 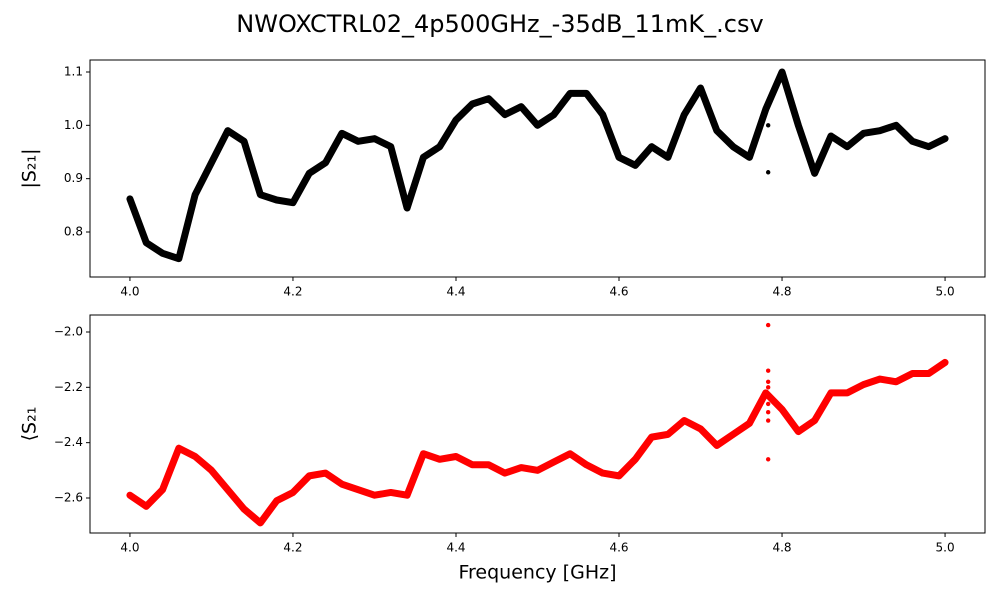 I want to click on x-axis-label: Frequency [GHz], so click(x=537, y=573).